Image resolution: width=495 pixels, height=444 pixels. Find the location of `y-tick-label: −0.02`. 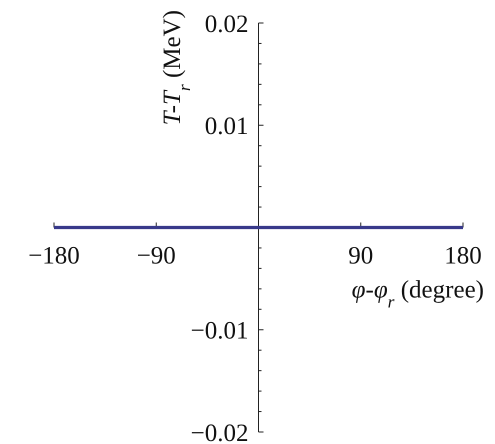

y-tick-label: −0.02 is located at coordinates (219, 432).